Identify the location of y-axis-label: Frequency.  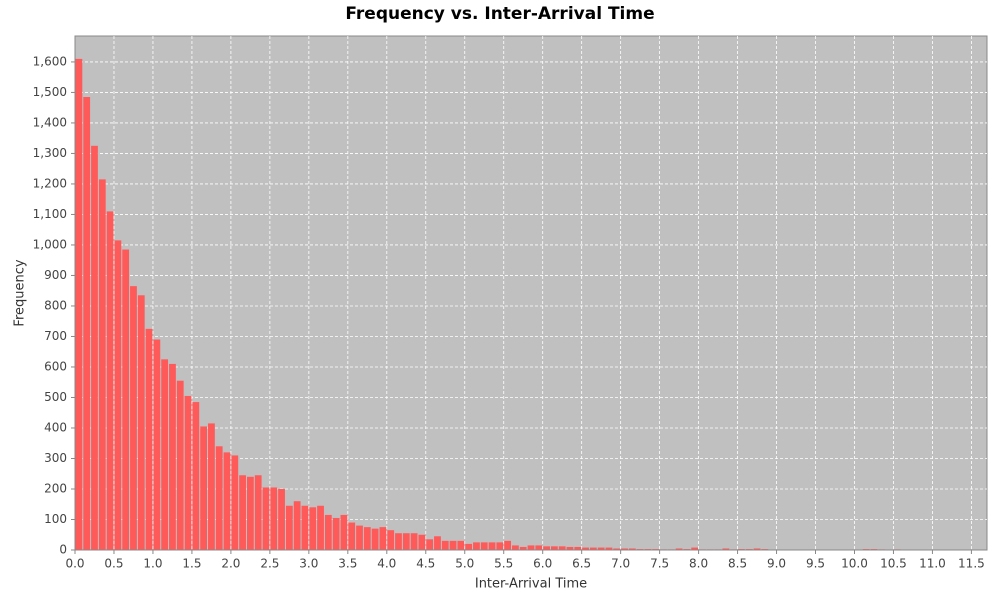
(20, 292).